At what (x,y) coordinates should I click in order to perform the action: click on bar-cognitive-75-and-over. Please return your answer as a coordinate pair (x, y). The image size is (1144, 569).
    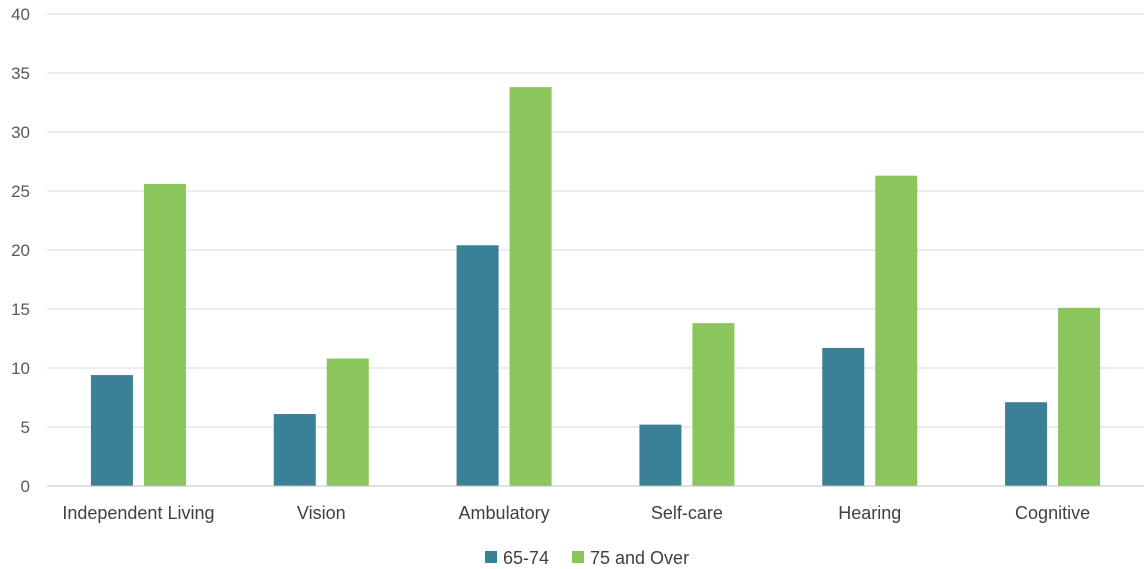
    Looking at the image, I should click on (1079, 396).